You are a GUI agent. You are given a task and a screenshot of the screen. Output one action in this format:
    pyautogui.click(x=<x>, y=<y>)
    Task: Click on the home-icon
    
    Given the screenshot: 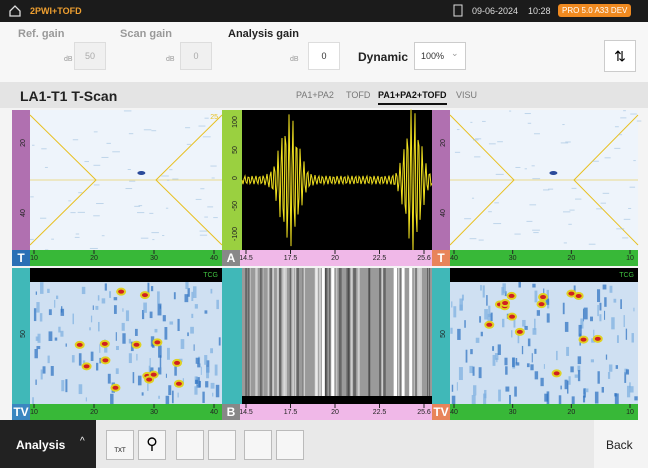 What is the action you would take?
    pyautogui.click(x=15, y=11)
    